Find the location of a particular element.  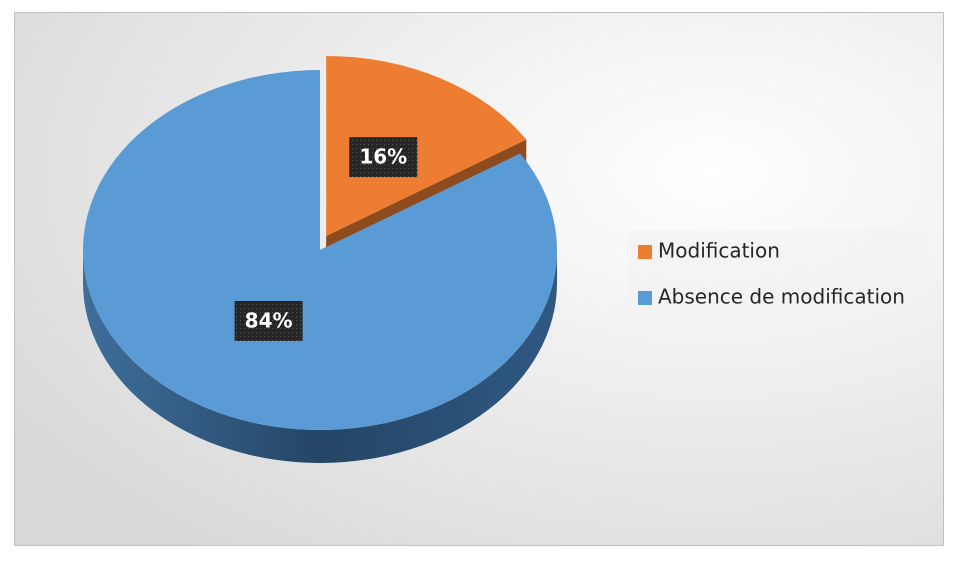

data-label: 84% is located at coordinates (269, 320).